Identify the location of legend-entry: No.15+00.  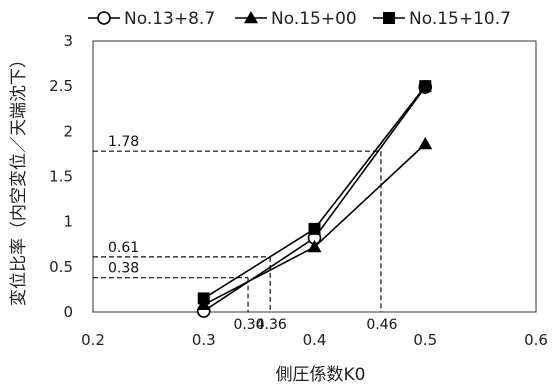
(296, 19).